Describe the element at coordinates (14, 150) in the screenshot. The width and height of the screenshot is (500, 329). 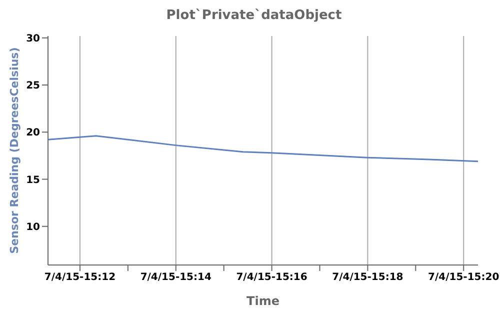
I see `y-axis-title: Sensor Reading (DegreesCelsius)` at that location.